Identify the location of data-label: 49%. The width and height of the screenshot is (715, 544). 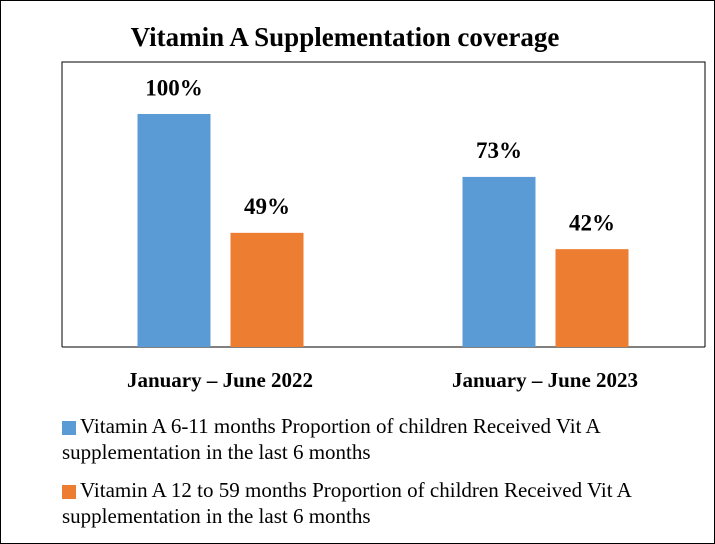
(267, 206).